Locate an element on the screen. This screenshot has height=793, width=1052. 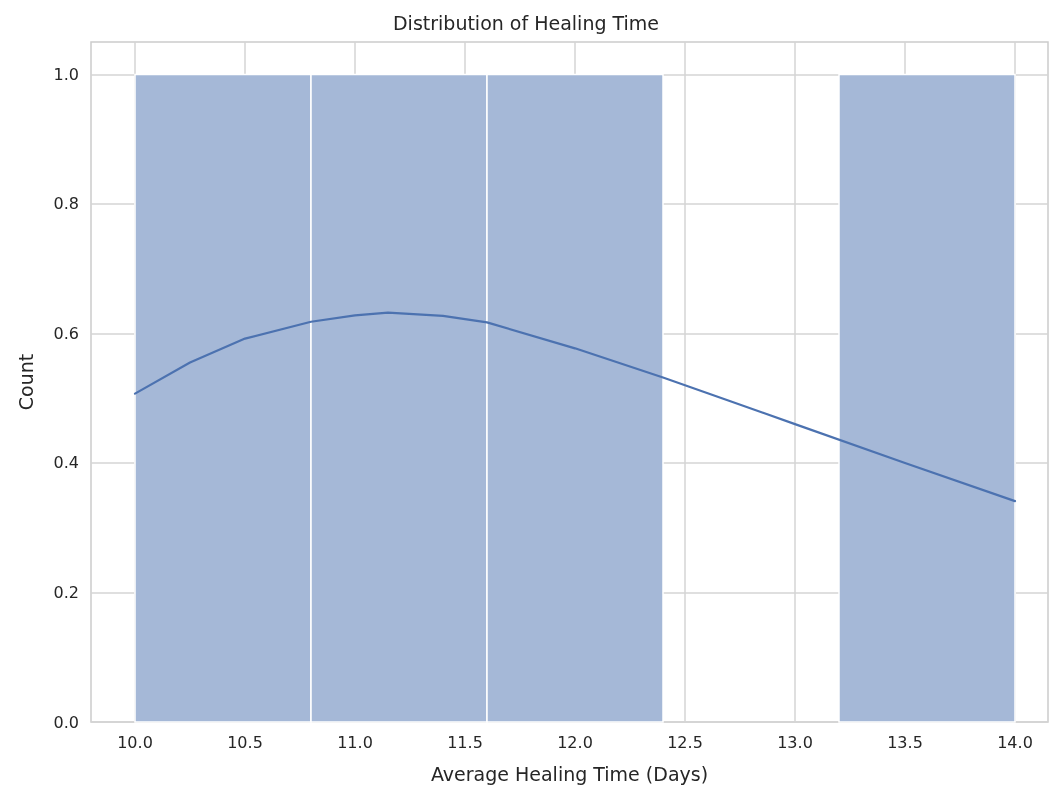
x-tick-label: 10.5 is located at coordinates (245, 742).